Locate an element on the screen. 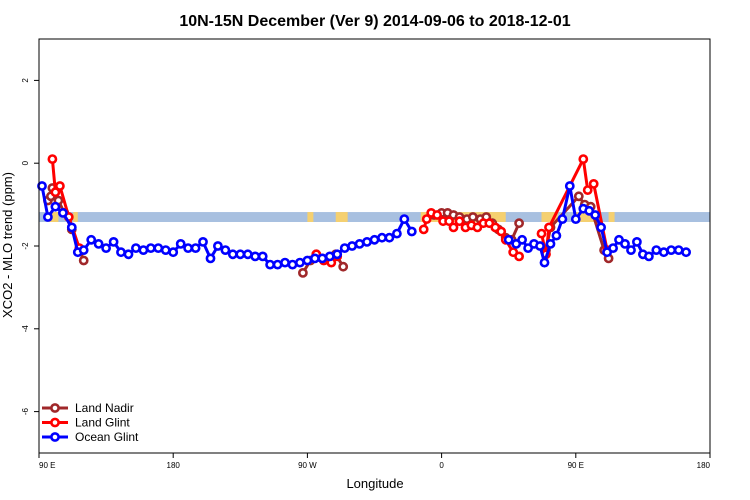 The image size is (750, 500). legend-label: Land Glint is located at coordinates (102, 423).